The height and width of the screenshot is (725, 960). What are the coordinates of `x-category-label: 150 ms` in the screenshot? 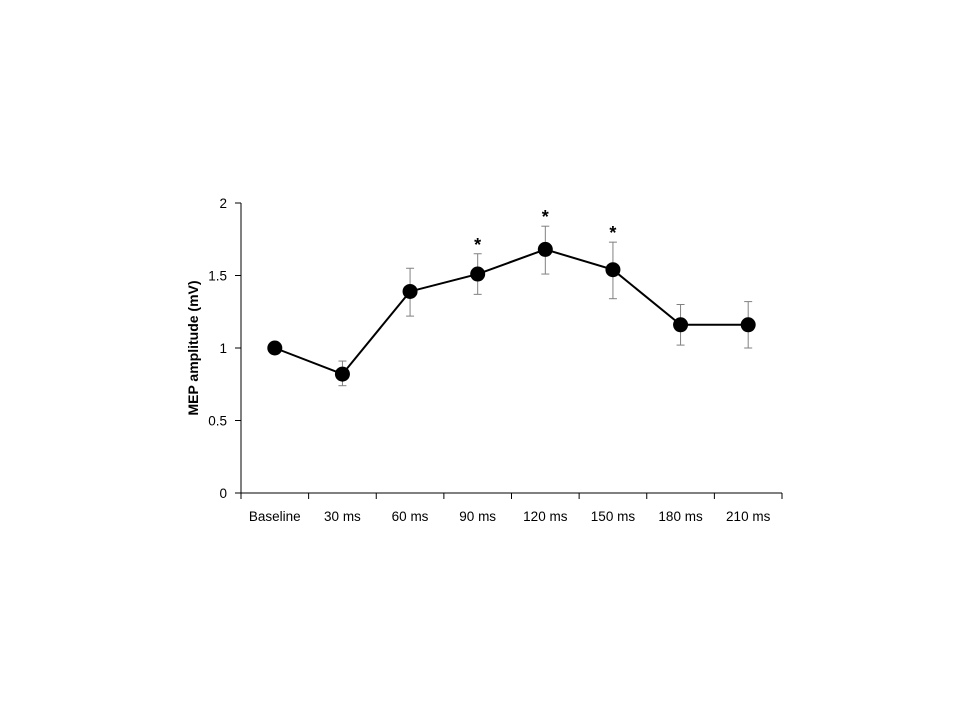 It's located at (613, 516).